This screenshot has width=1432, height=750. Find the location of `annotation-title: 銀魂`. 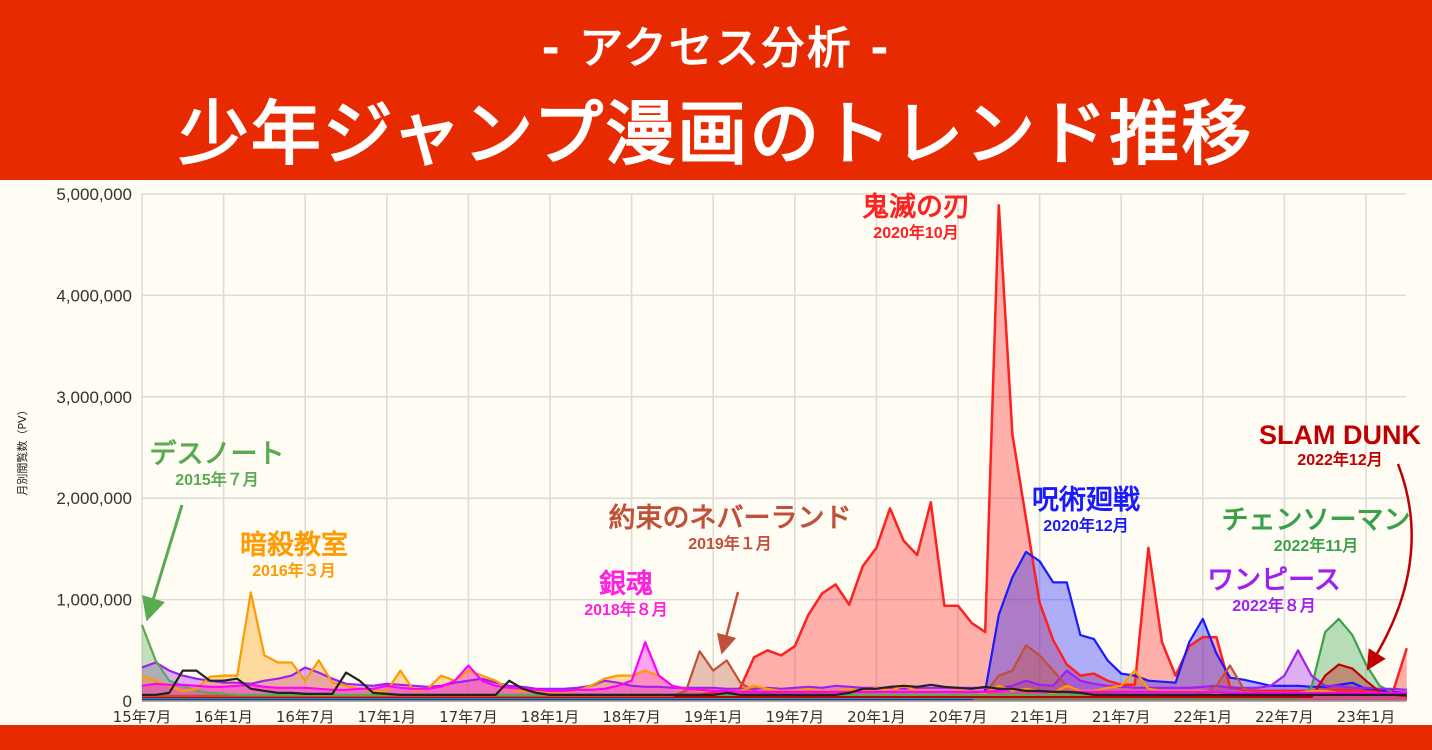

annotation-title: 銀魂 is located at coordinates (625, 584).